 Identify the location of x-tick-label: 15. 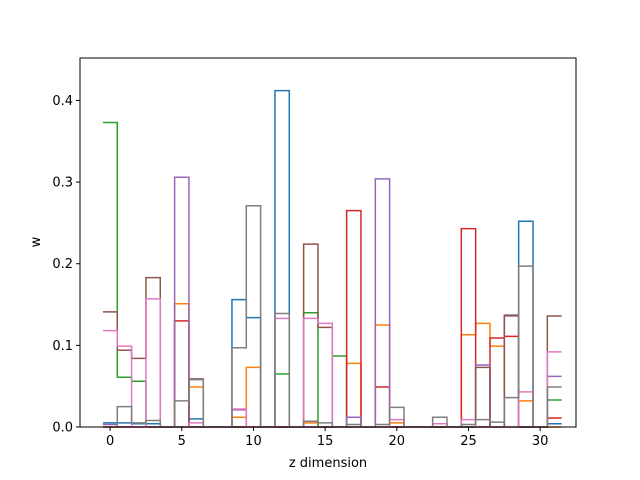
(325, 441).